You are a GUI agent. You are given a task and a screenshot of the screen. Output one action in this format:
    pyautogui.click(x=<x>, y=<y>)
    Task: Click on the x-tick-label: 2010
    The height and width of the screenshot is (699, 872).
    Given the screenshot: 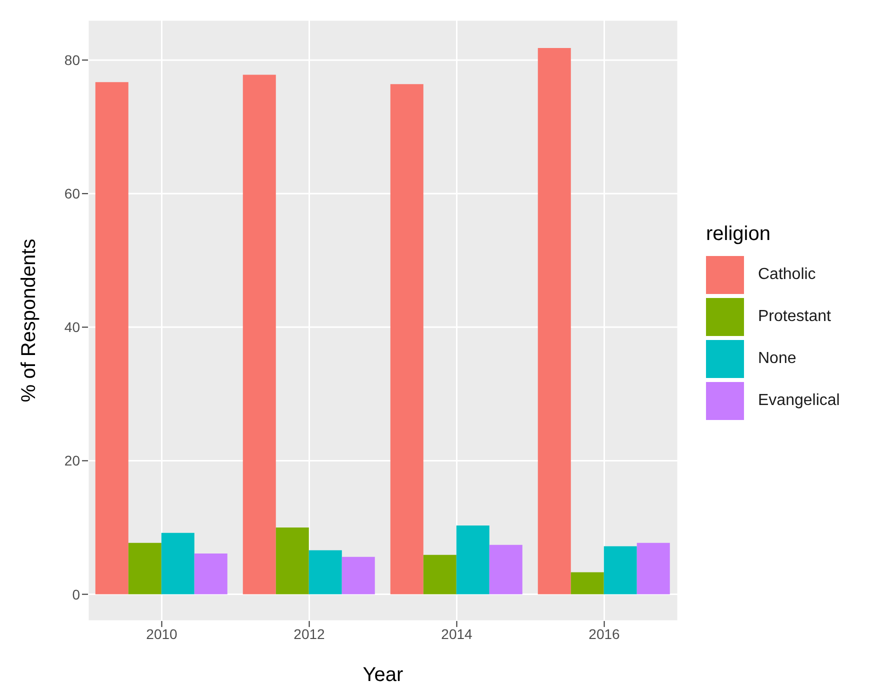 What is the action you would take?
    pyautogui.click(x=162, y=634)
    